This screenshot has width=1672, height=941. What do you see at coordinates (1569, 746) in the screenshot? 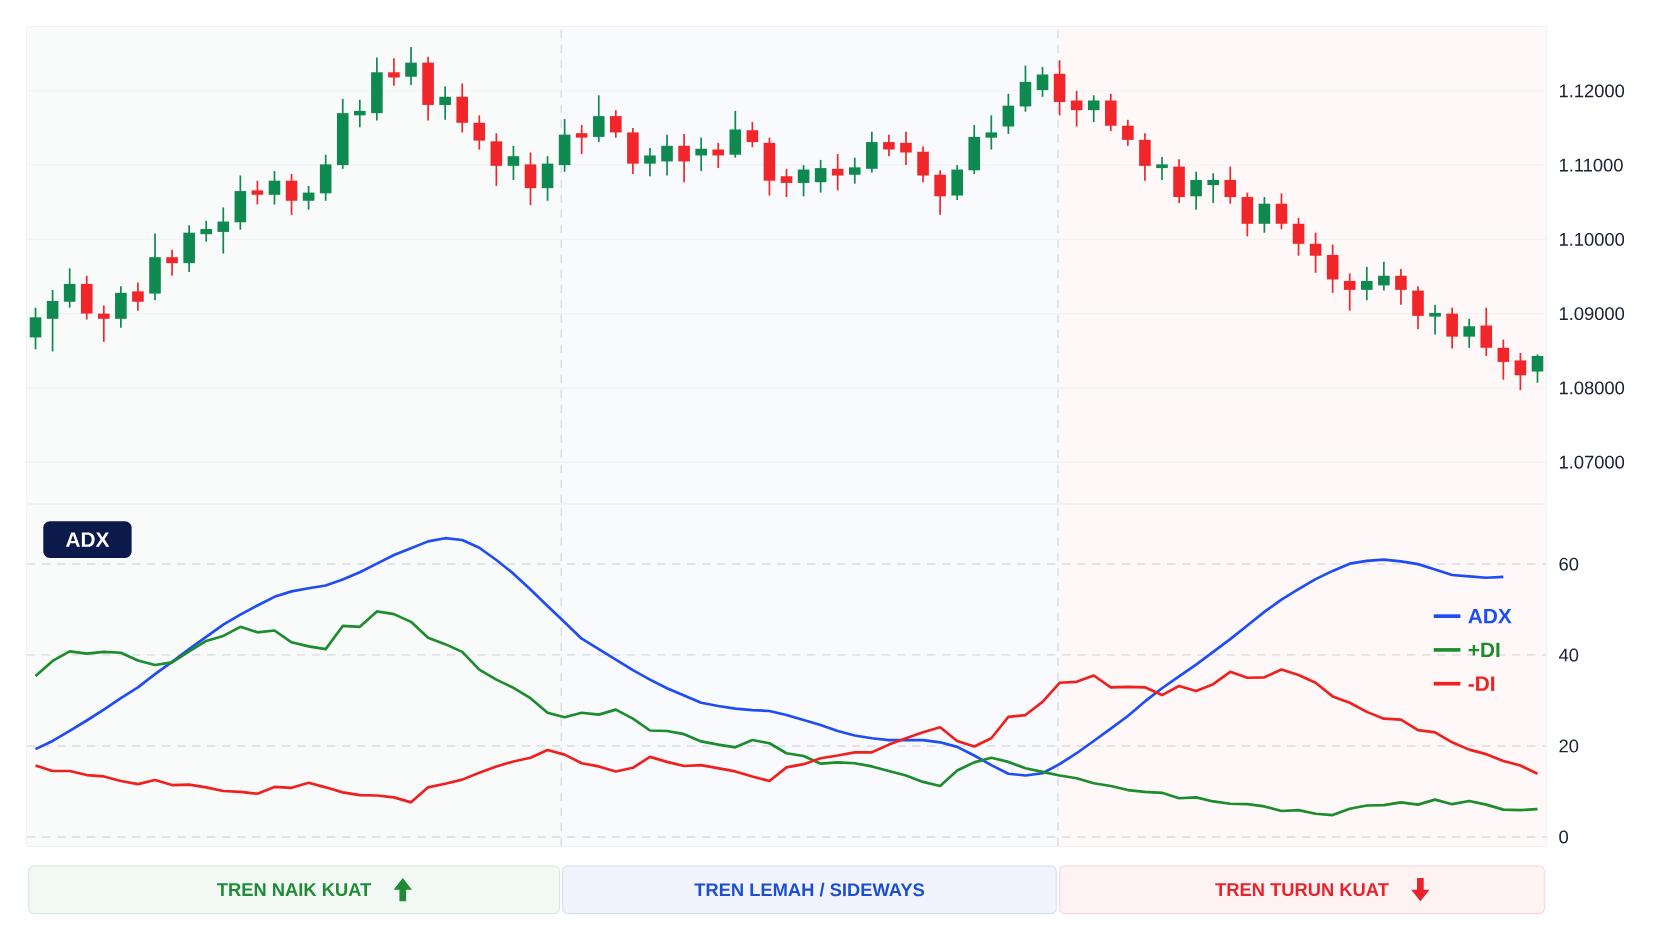
I see `y-tick-label: 20` at bounding box center [1569, 746].